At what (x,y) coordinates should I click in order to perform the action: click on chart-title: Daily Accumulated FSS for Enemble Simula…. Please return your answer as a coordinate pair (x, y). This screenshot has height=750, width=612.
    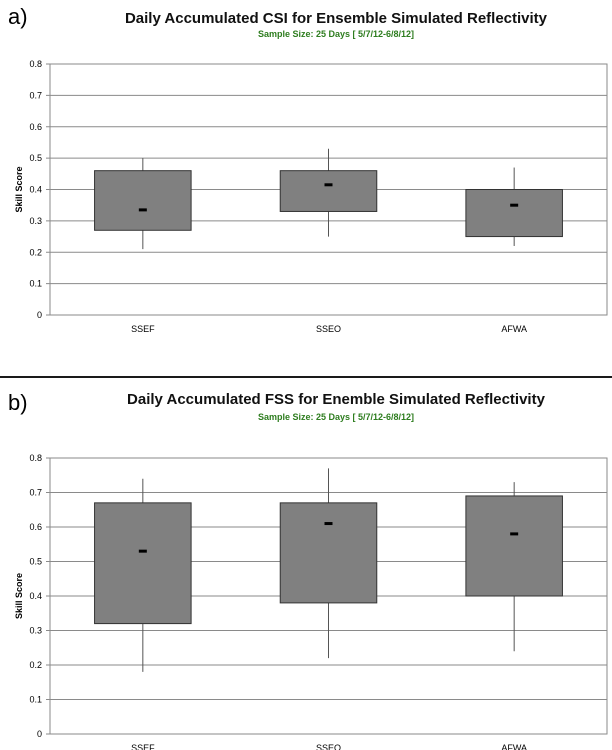
    Looking at the image, I should click on (336, 399).